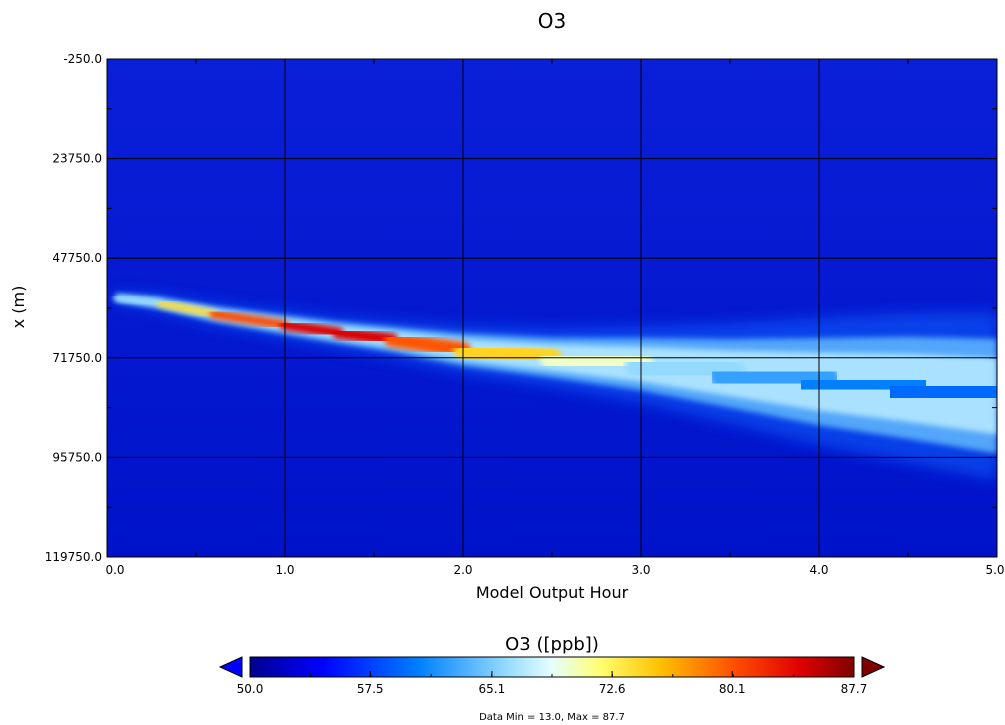  What do you see at coordinates (18, 307) in the screenshot?
I see `y-axis-title: x (m)` at bounding box center [18, 307].